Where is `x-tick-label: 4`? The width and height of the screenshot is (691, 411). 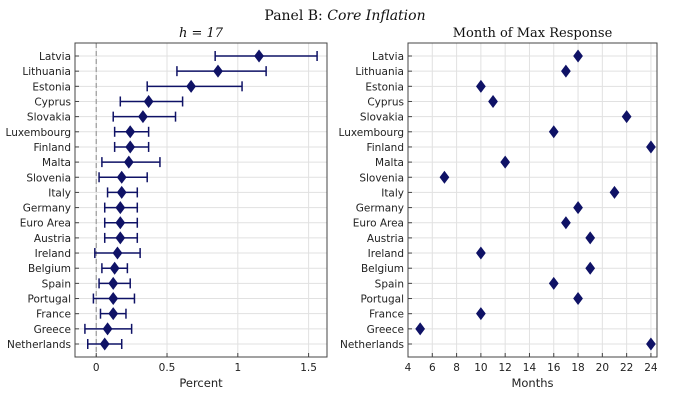
x-tick-label: 4 is located at coordinates (408, 368).